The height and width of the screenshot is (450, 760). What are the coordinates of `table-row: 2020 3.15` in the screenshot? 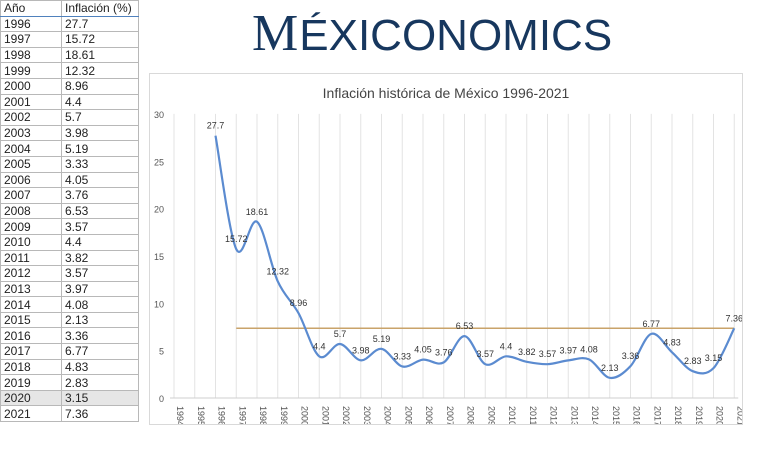 It's located at (69, 398).